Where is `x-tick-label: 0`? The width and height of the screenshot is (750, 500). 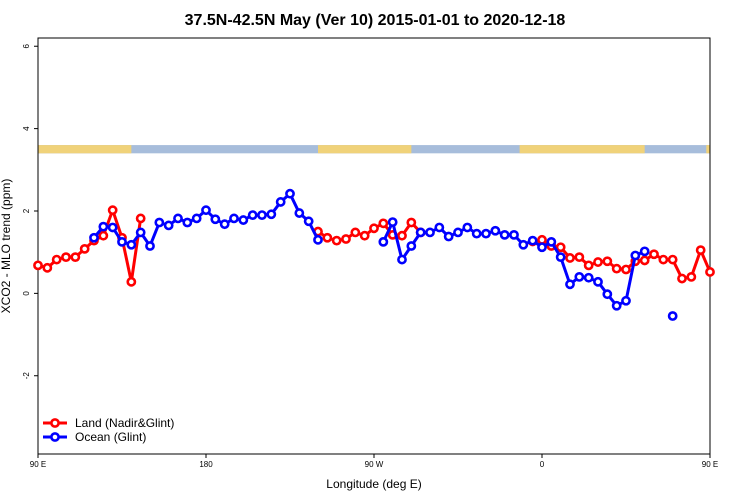
x-tick-label: 0 is located at coordinates (542, 464).